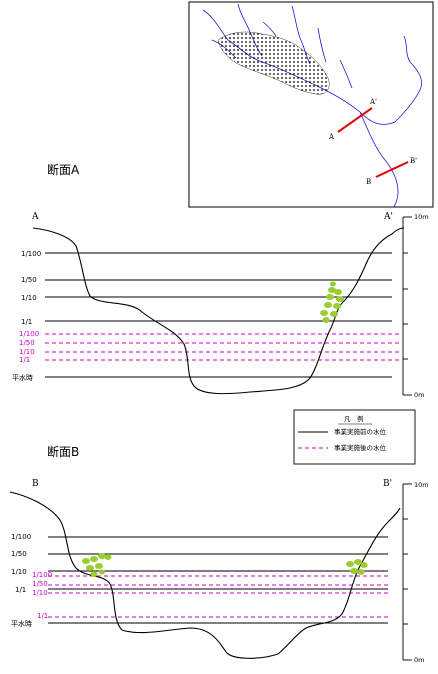 This screenshot has width=438, height=674. What do you see at coordinates (63, 169) in the screenshot?
I see `section-a-title: 断面A` at bounding box center [63, 169].